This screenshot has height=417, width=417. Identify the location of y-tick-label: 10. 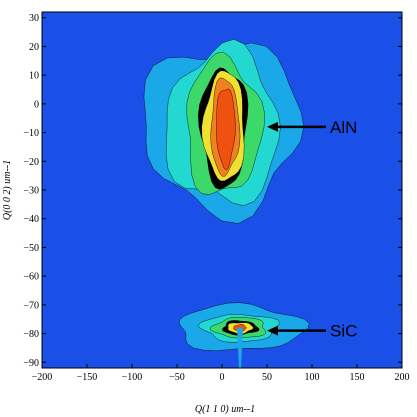
(34, 76).